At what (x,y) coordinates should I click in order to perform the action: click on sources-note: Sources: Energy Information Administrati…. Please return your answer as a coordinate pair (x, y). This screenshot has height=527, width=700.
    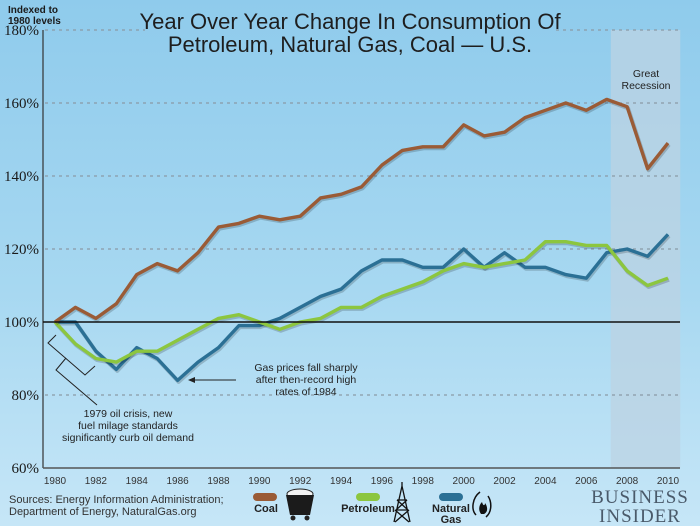
    Looking at the image, I should click on (116, 506).